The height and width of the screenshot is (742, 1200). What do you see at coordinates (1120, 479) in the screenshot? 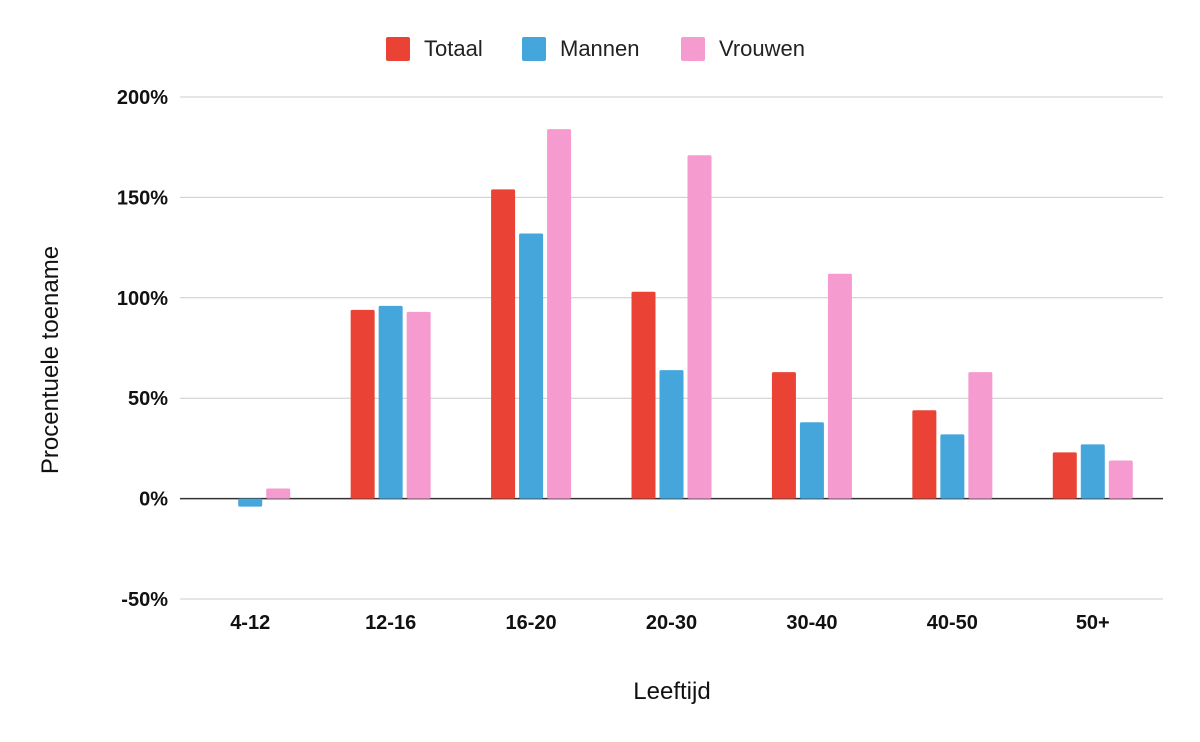
I see `bar-vrouwen-50+` at bounding box center [1120, 479].